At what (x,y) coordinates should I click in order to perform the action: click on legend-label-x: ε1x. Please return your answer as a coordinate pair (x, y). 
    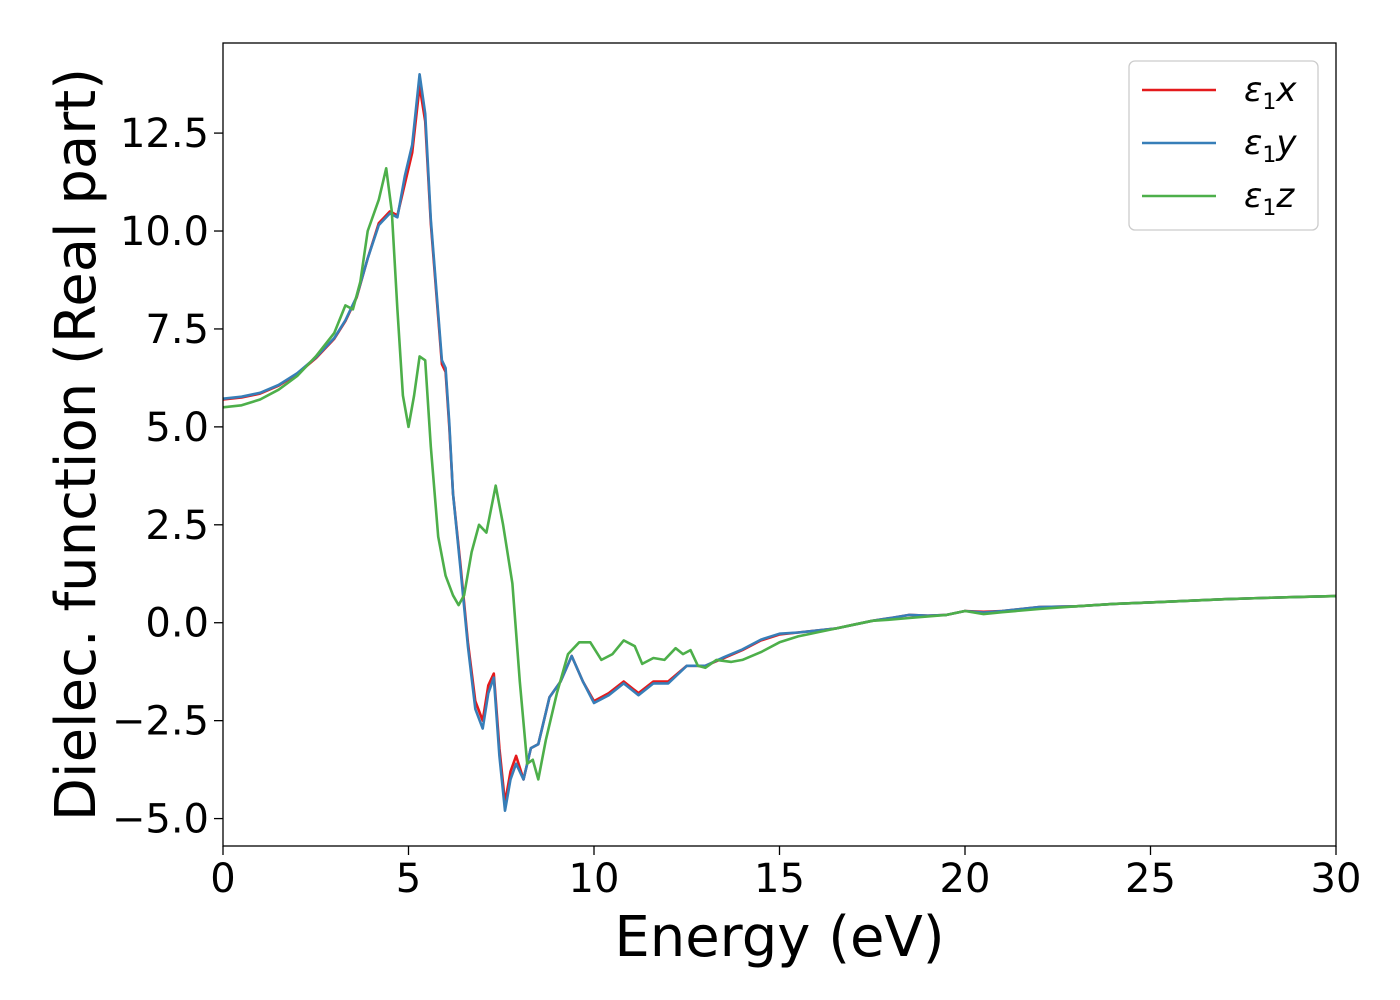
    Looking at the image, I should click on (1270, 92).